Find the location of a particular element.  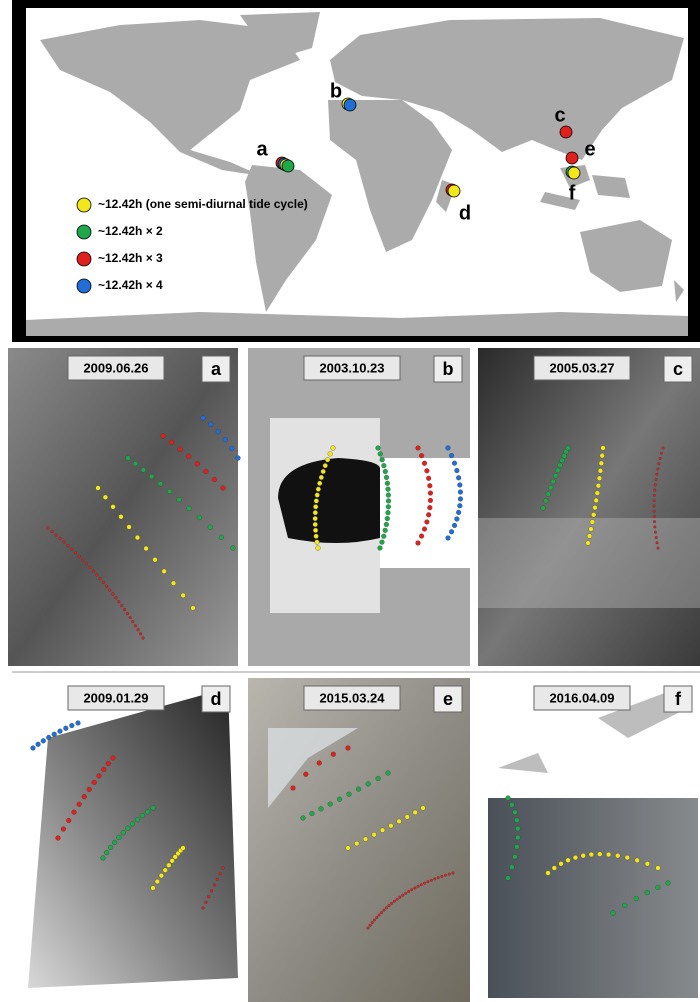

panel-bg is located at coordinates (123, 507).